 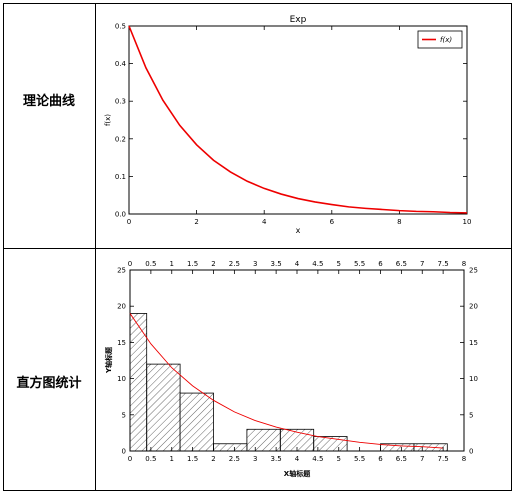 I want to click on y-tick-label-left: 0, so click(x=124, y=452).